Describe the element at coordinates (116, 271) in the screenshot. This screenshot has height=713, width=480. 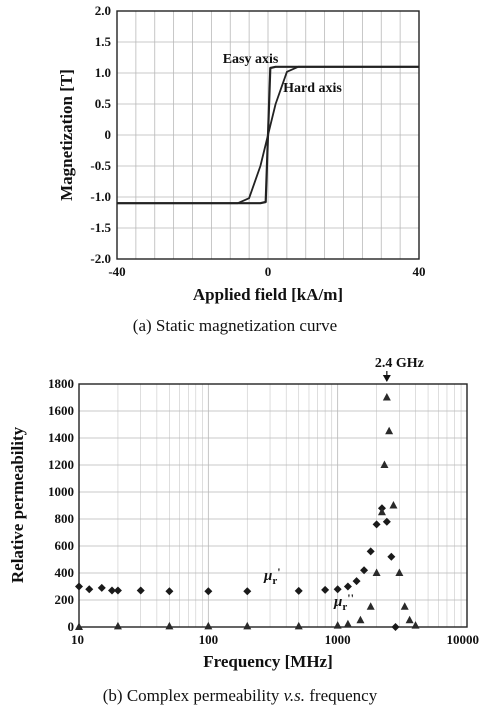
I see `chart-a-x-tick-label: -40` at that location.